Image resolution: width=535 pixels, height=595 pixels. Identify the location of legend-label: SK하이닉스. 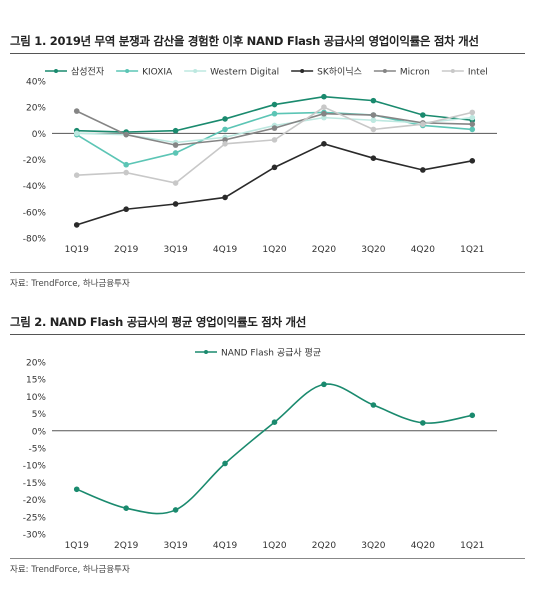
(339, 72).